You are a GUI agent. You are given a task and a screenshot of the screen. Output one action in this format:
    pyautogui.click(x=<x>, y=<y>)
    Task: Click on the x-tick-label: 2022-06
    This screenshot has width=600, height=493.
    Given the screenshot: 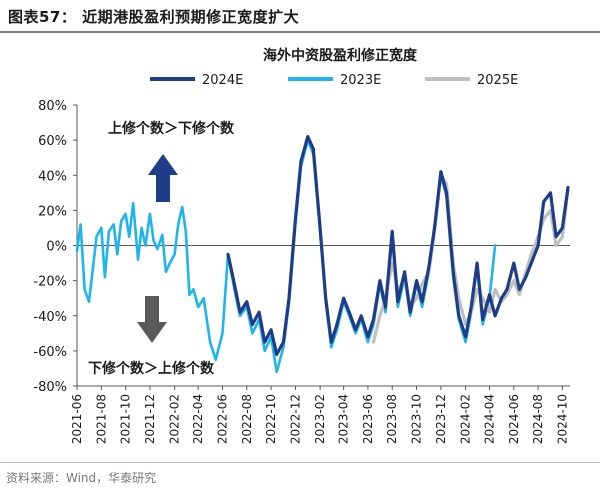 What is the action you would take?
    pyautogui.click(x=222, y=419)
    